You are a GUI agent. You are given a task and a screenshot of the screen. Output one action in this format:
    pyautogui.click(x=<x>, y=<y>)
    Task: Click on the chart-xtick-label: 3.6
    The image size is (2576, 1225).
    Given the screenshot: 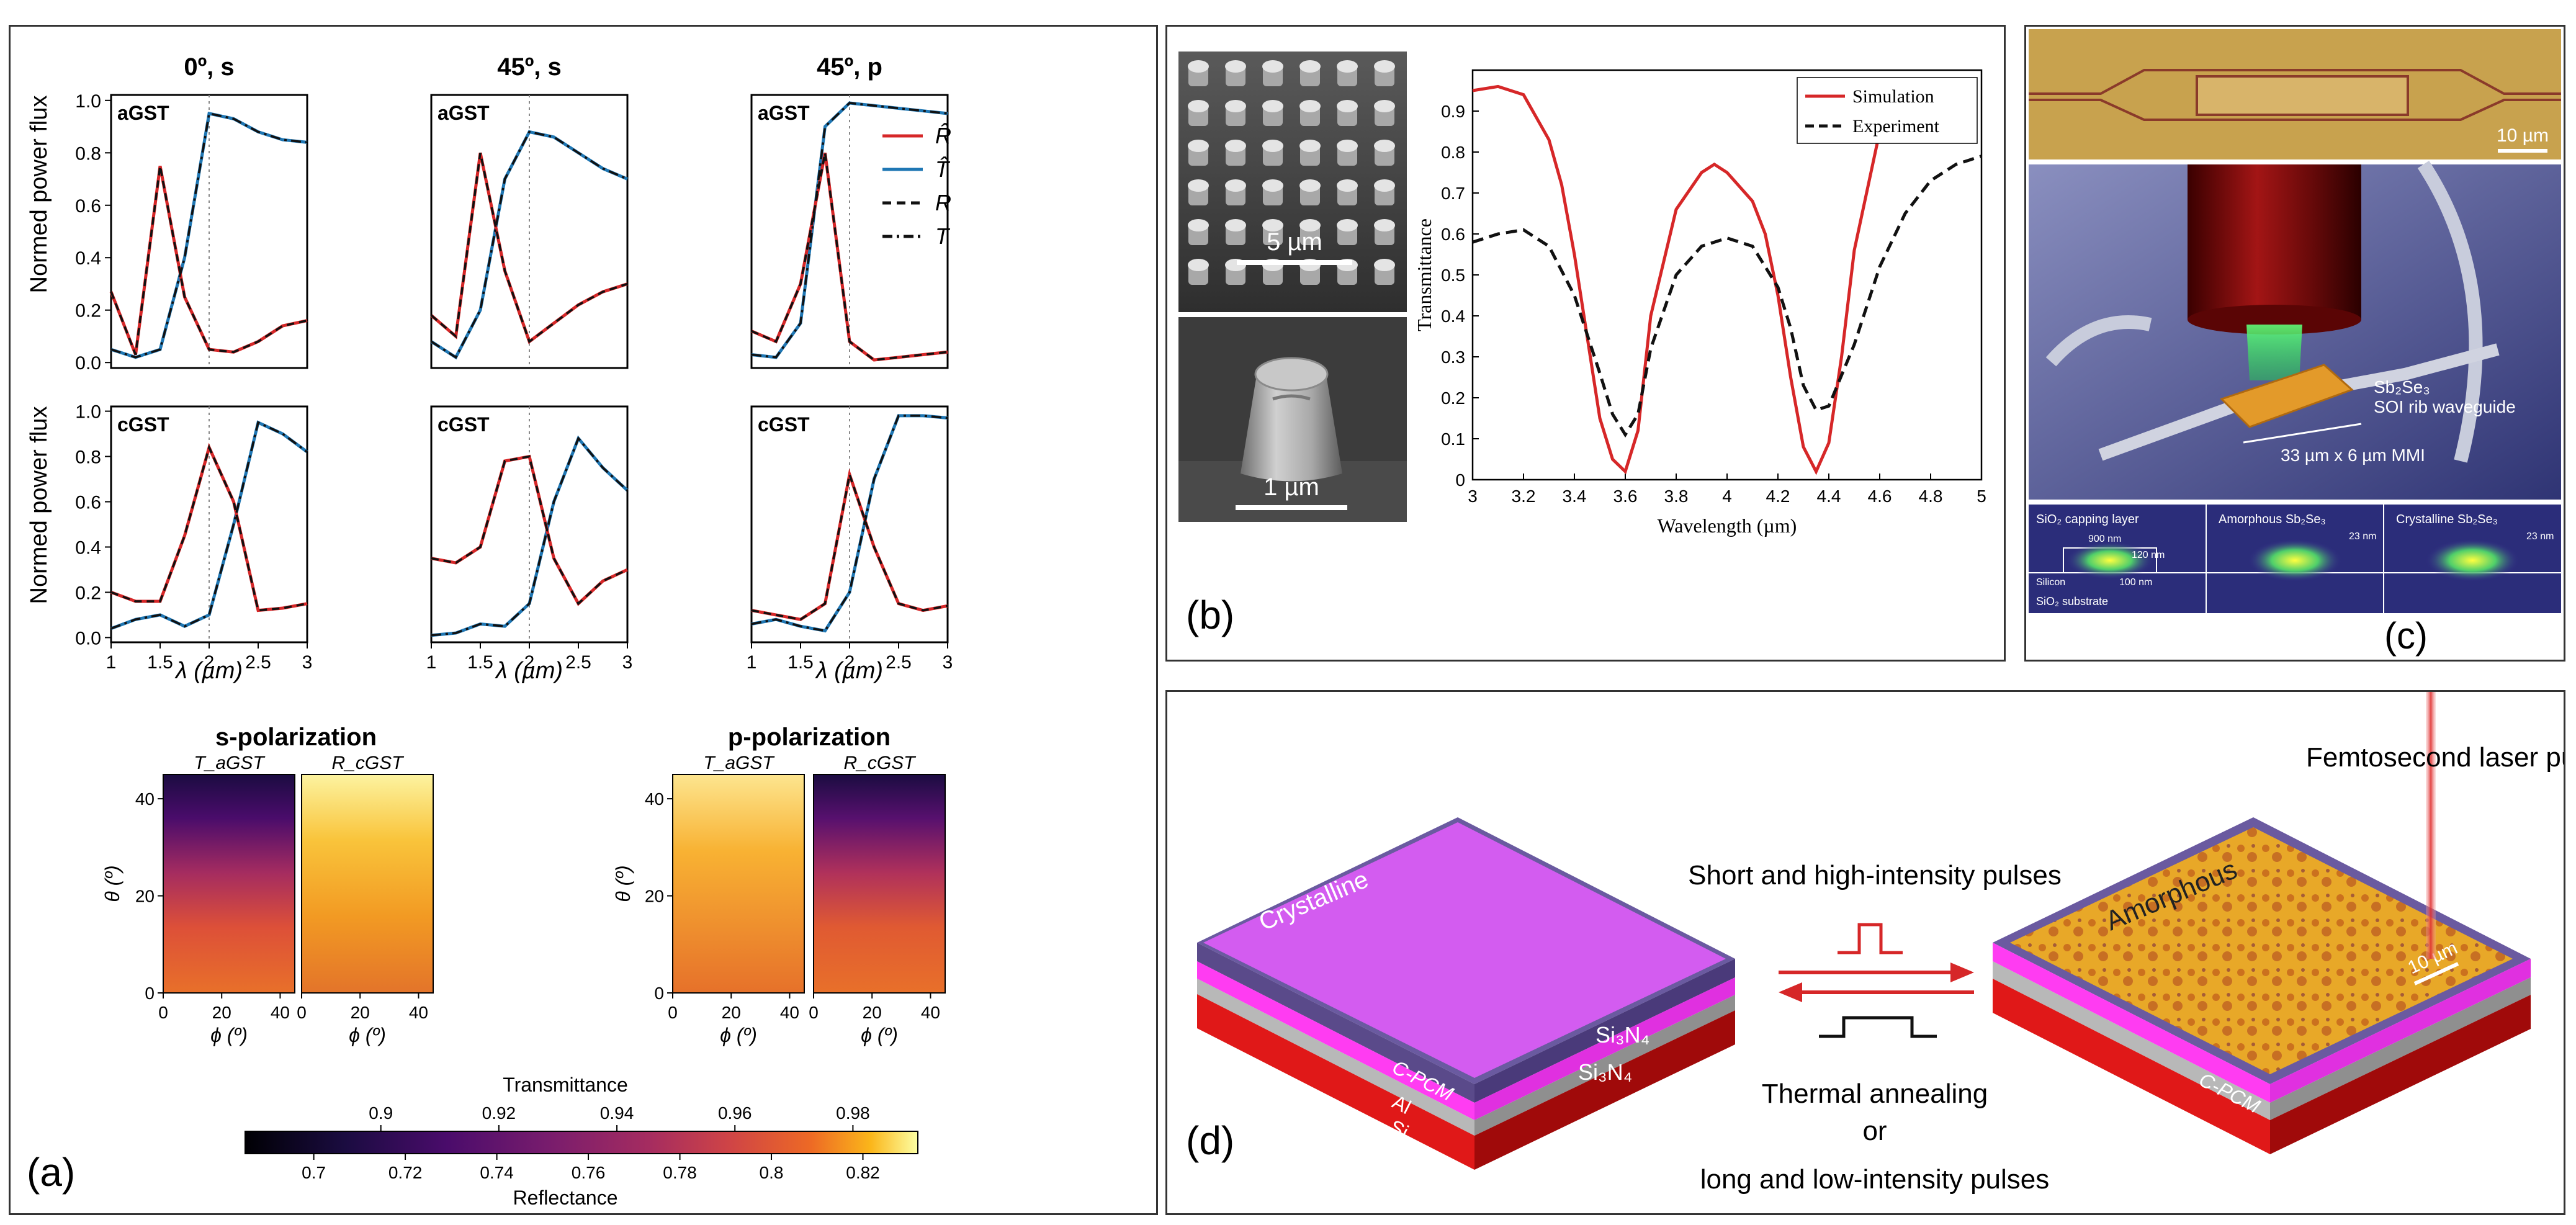 What is the action you would take?
    pyautogui.click(x=1625, y=496)
    